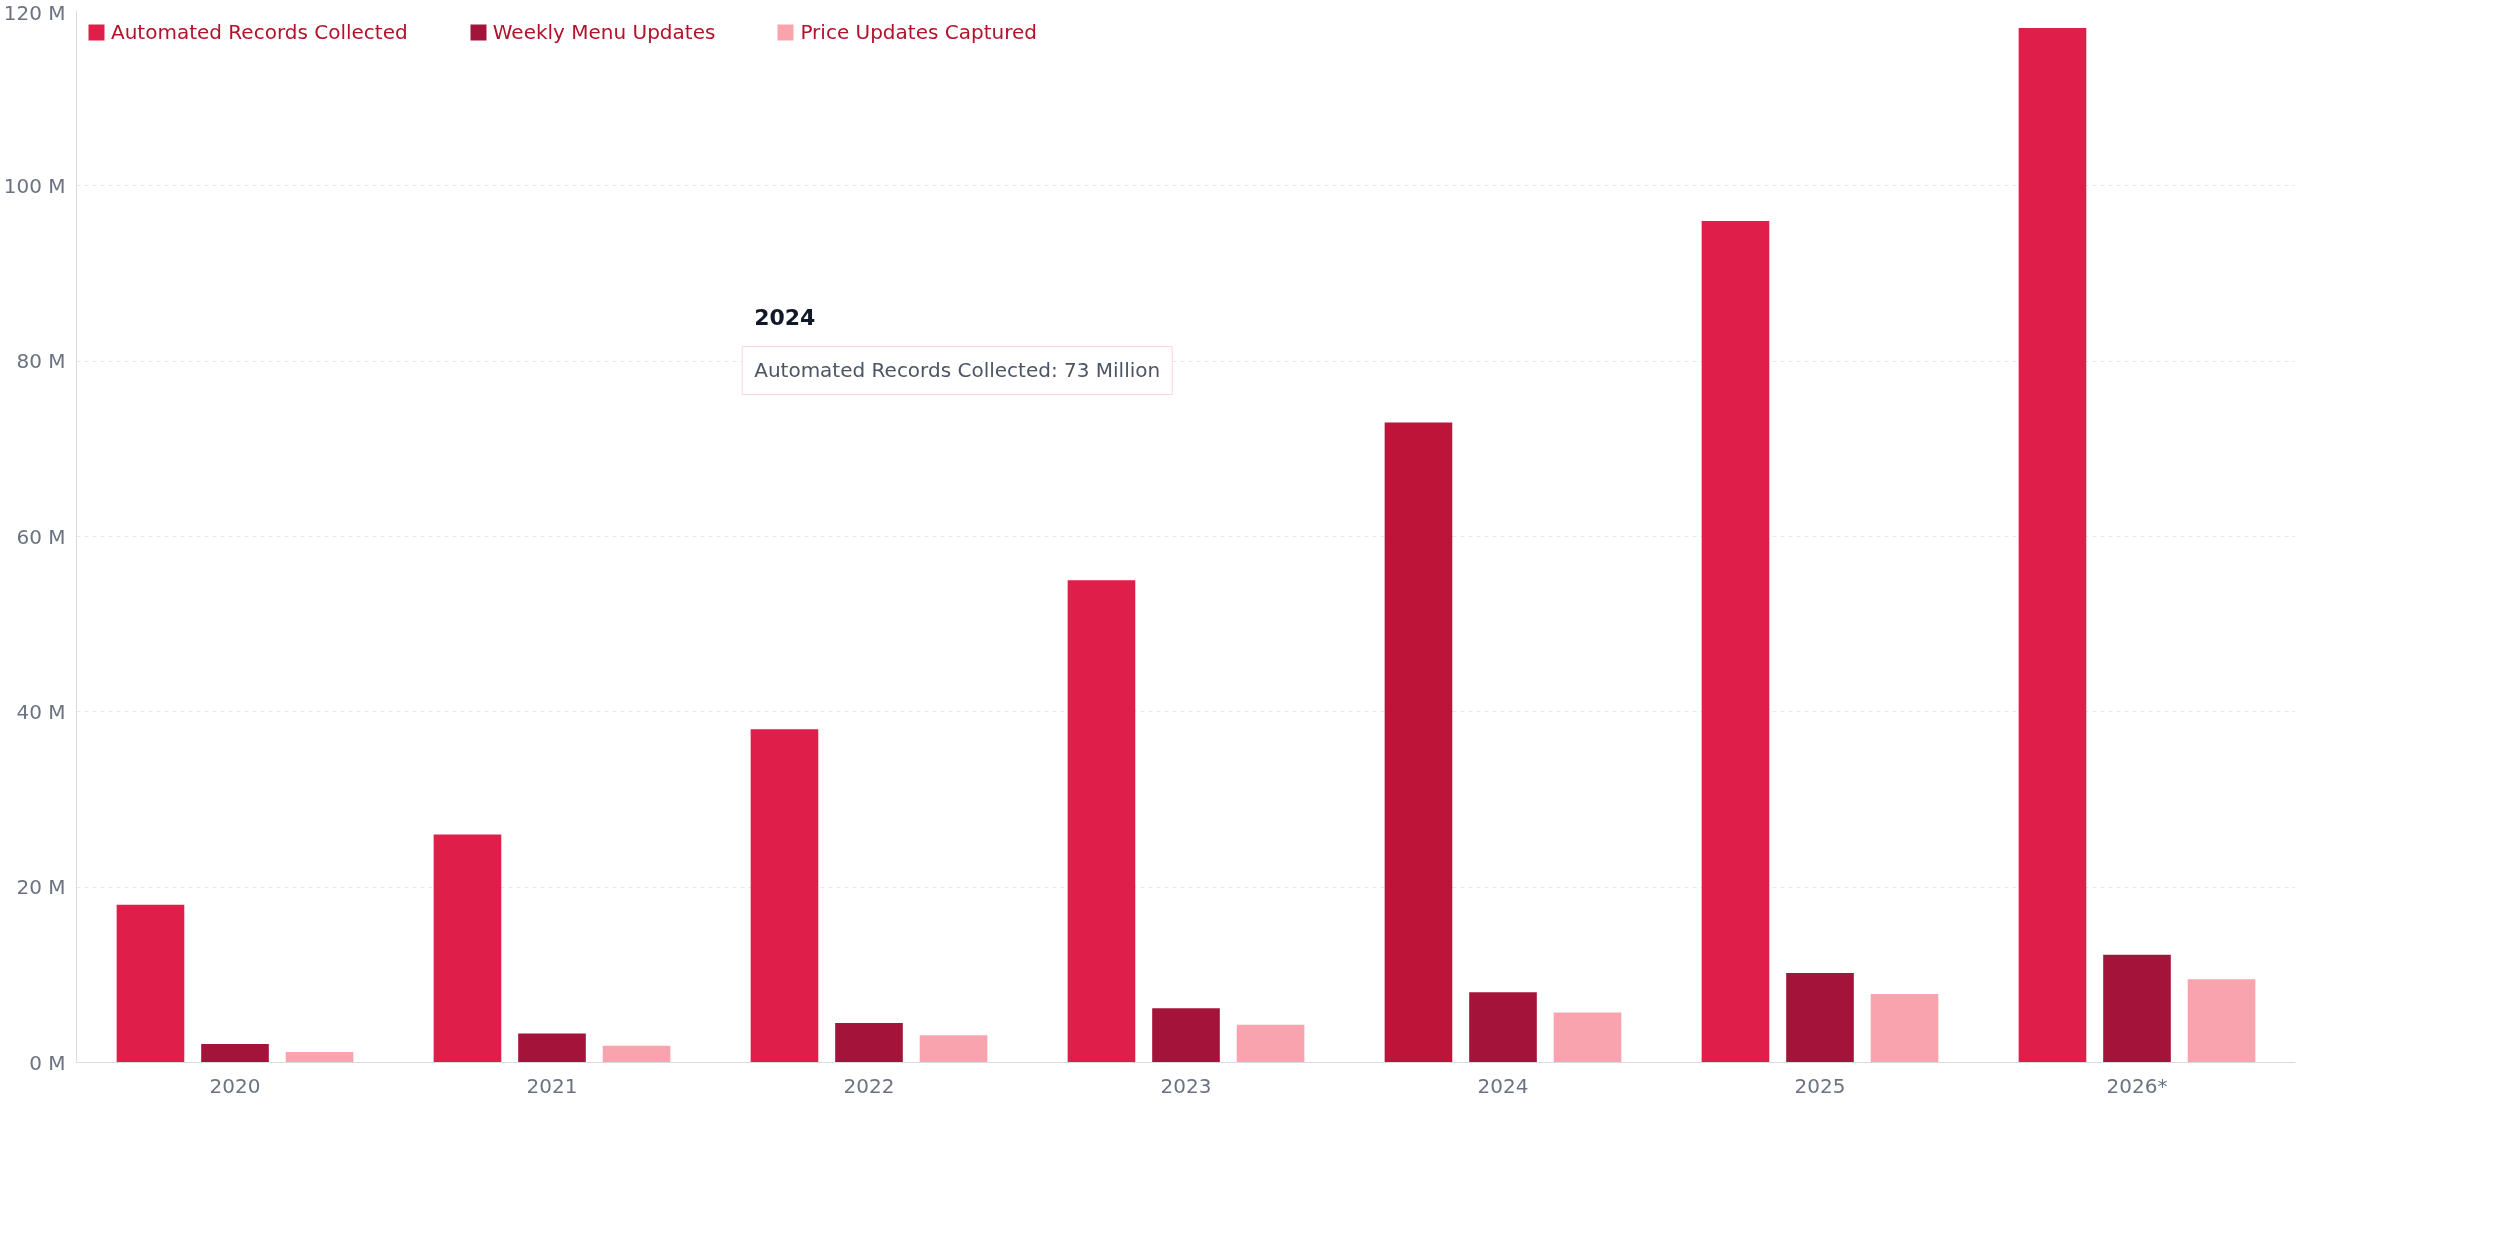 This screenshot has height=1240, width=2497. I want to click on legend-label: Automated Records Collected, so click(259, 32).